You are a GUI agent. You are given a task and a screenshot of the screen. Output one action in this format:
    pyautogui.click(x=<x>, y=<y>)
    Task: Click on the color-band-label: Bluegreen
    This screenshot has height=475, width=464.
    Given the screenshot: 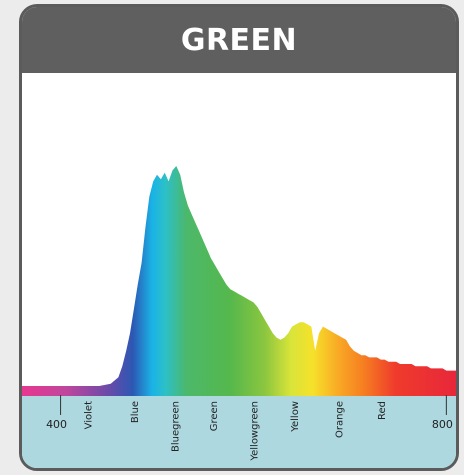 What is the action you would take?
    pyautogui.click(x=175, y=426)
    